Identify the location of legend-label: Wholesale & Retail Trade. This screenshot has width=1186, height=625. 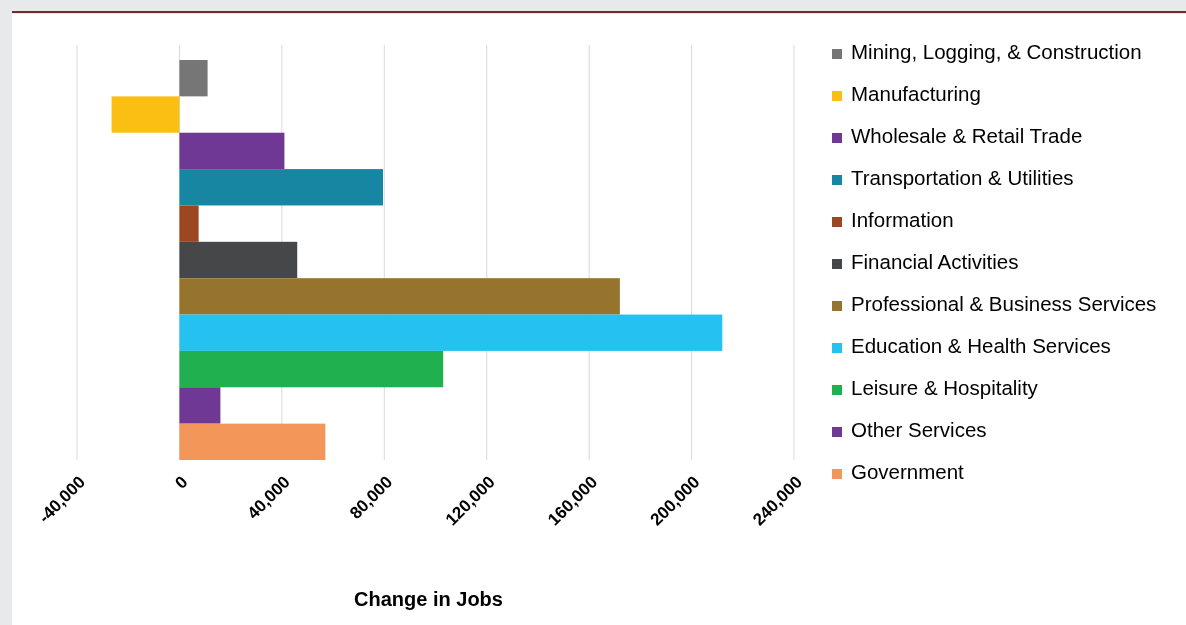
(967, 136).